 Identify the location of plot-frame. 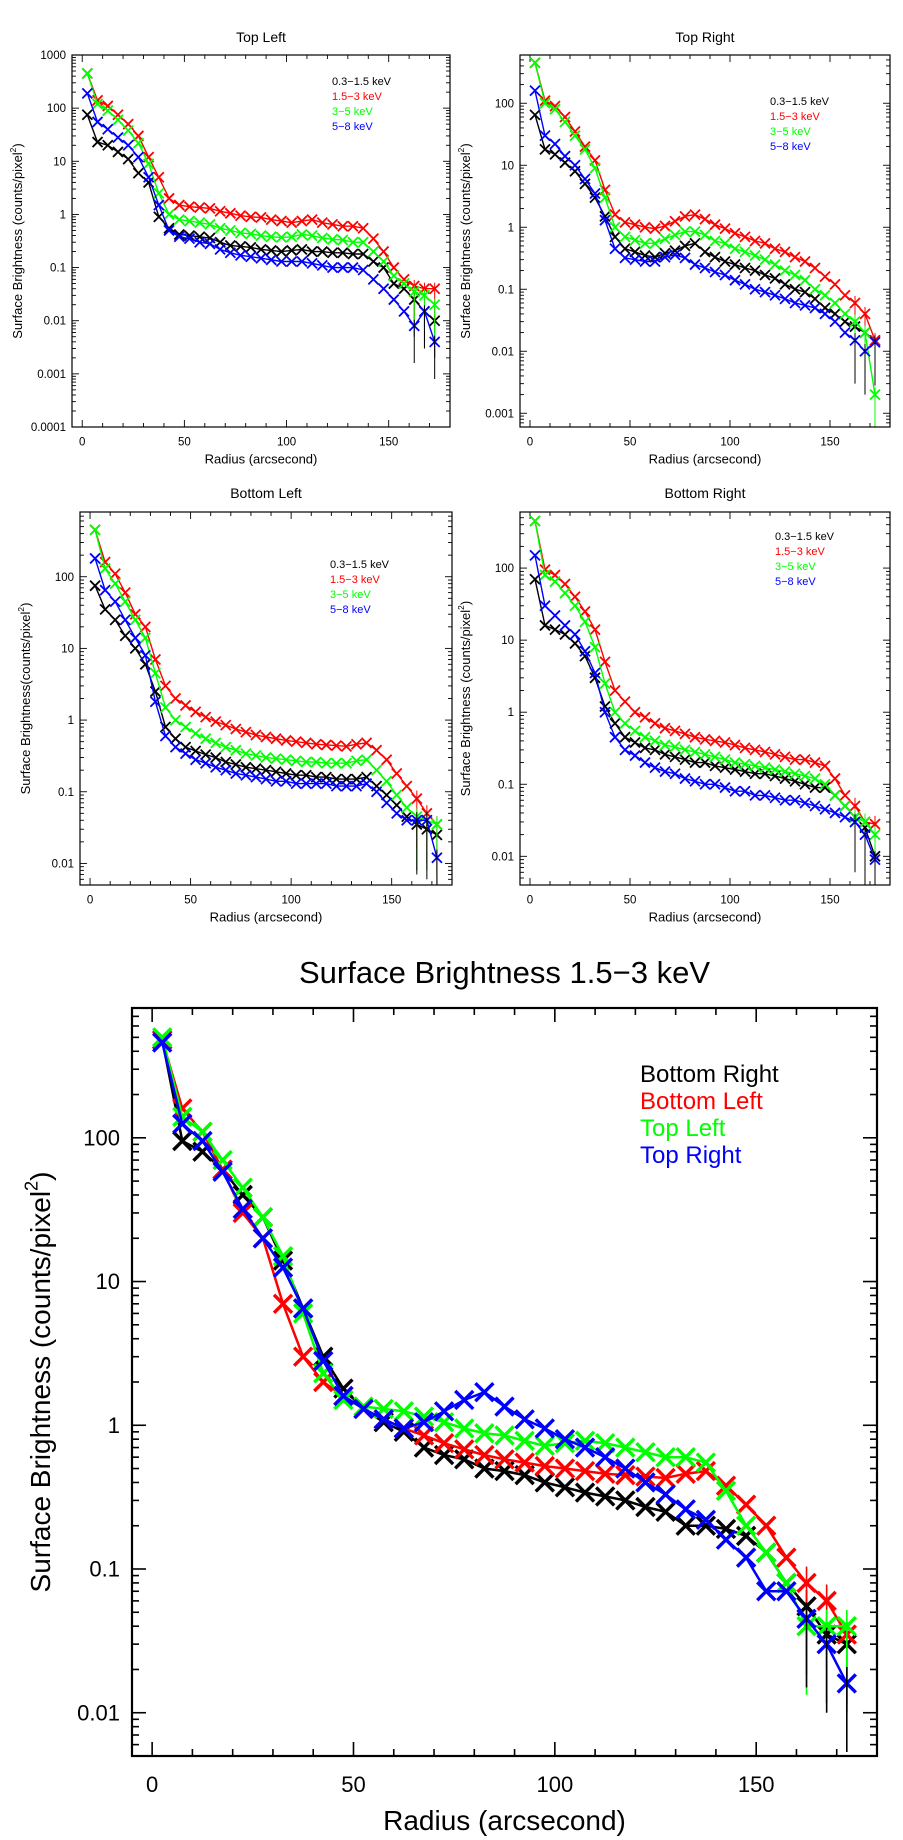
(266, 698).